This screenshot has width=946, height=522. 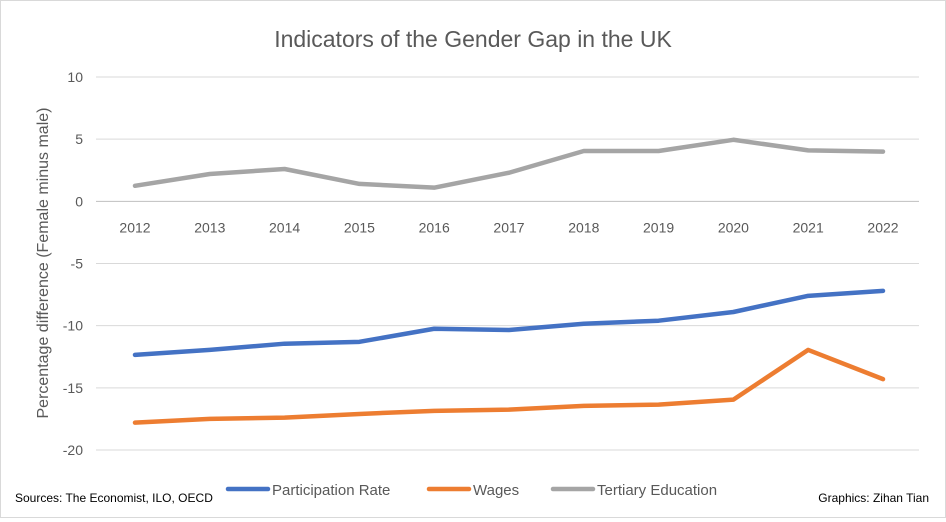 What do you see at coordinates (873, 498) in the screenshot?
I see `credit-note: Graphics: Zihan Tian` at bounding box center [873, 498].